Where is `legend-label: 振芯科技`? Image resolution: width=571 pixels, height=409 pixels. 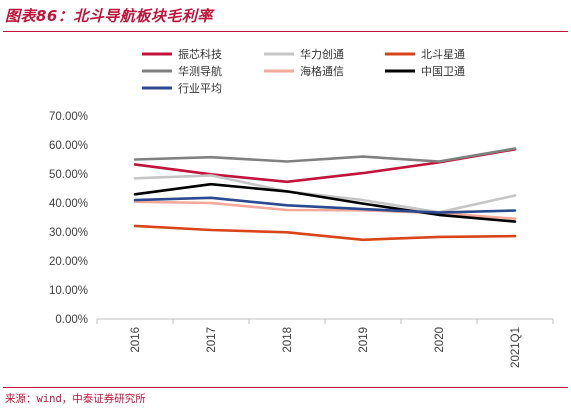
legend-label: 振芯科技 is located at coordinates (200, 54).